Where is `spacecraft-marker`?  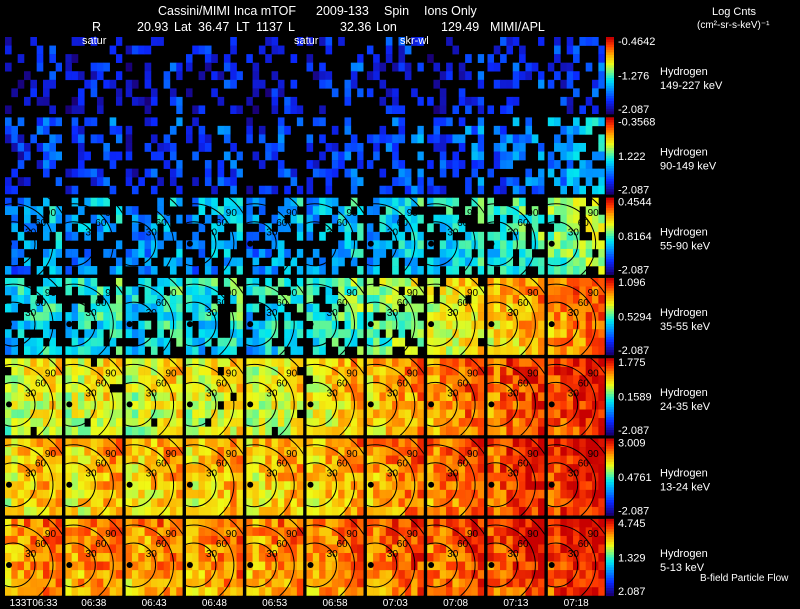 spacecraft-marker is located at coordinates (129, 565).